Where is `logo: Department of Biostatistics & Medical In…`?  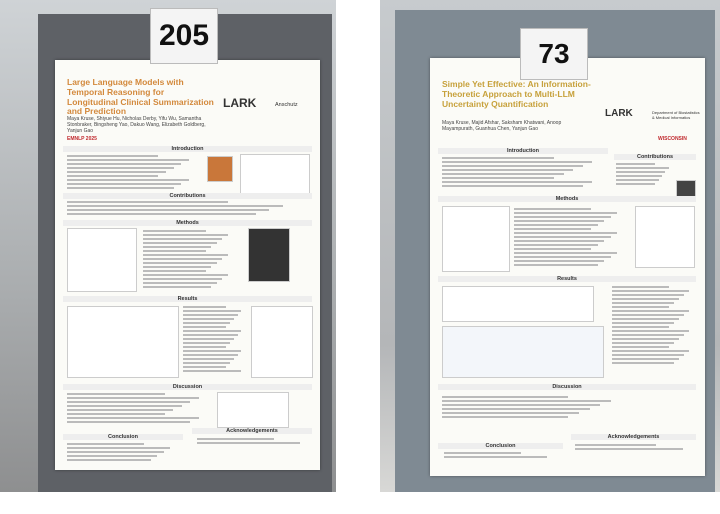 logo: Department of Biostatistics & Medical In… is located at coordinates (676, 115).